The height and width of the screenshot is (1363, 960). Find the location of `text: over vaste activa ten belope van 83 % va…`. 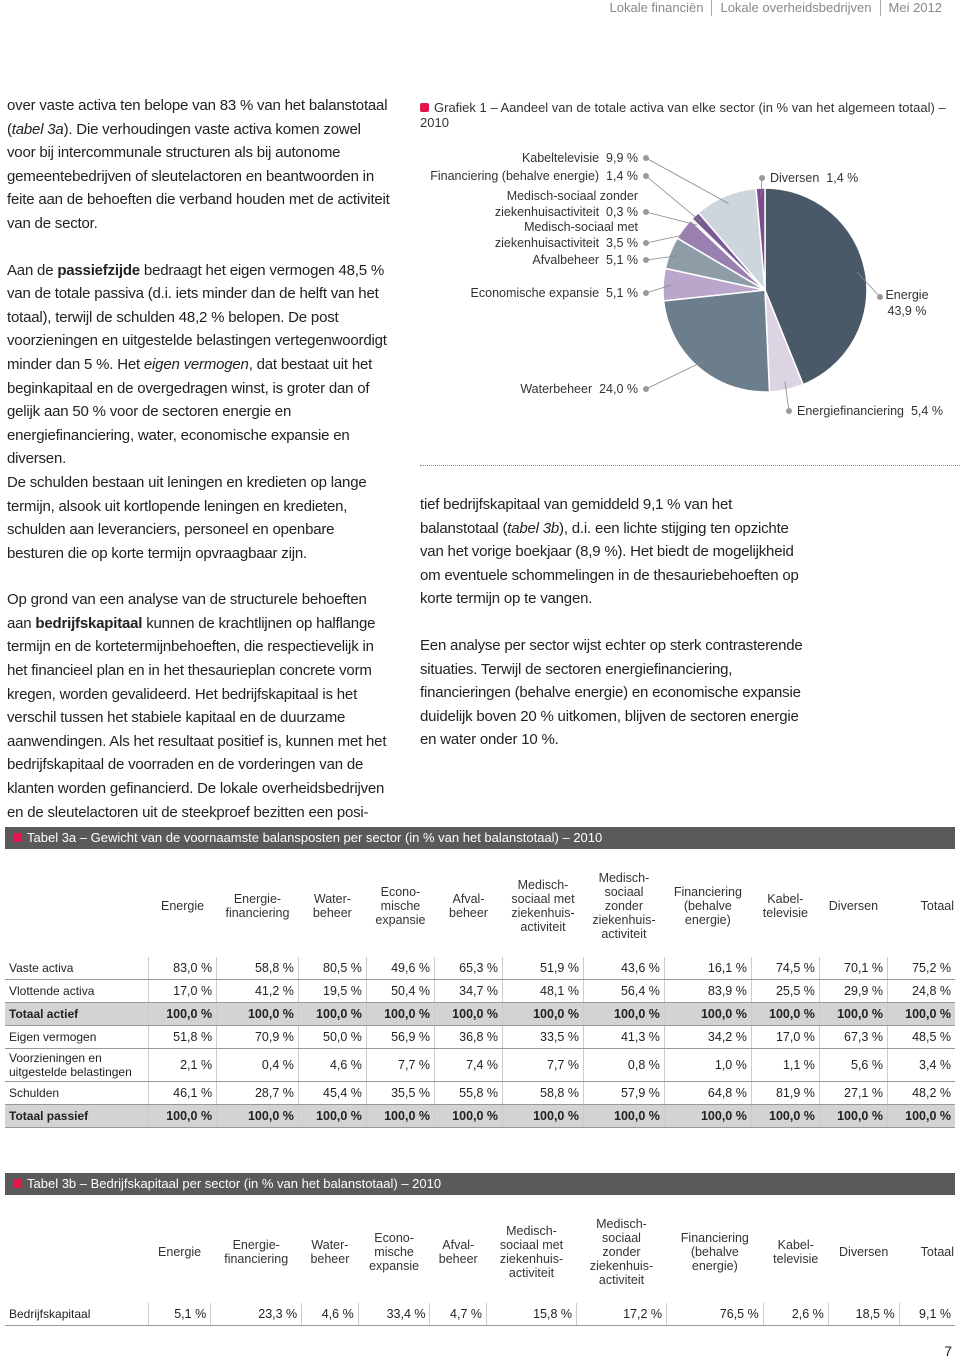

text: over vaste activa ten belope van 83 % va… is located at coordinates (197, 117).